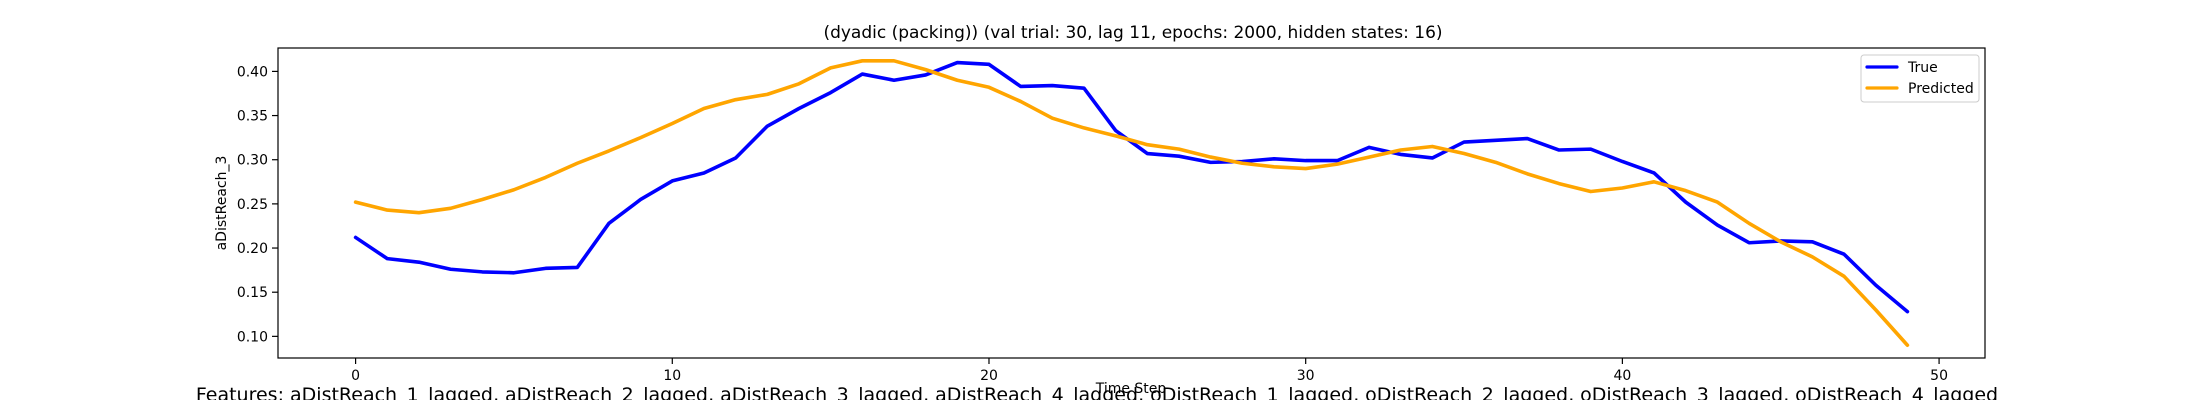 The height and width of the screenshot is (400, 2200). I want to click on y-tick-label: 0.20, so click(252, 249).